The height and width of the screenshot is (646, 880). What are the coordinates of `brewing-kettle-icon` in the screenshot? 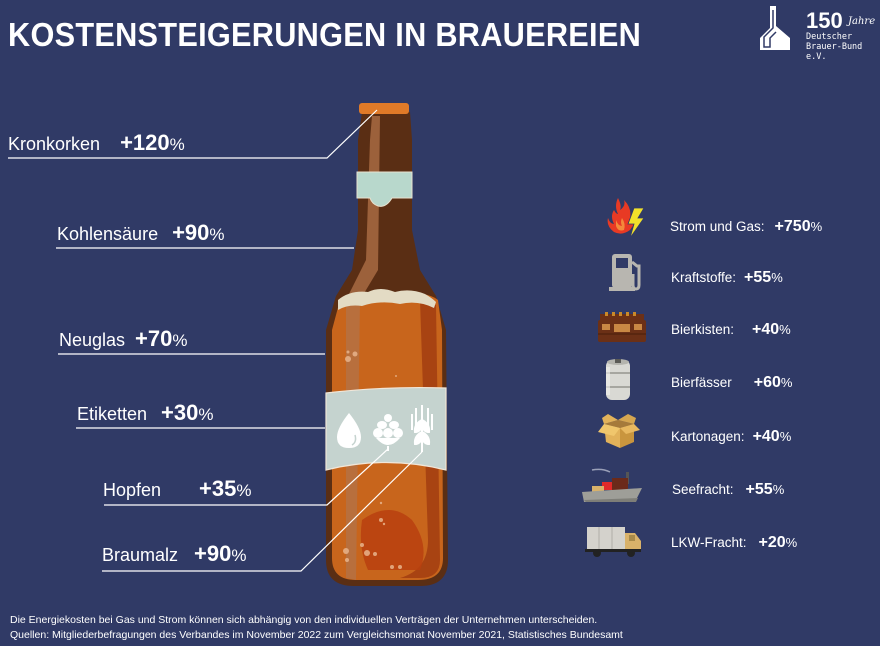 It's located at (775, 28).